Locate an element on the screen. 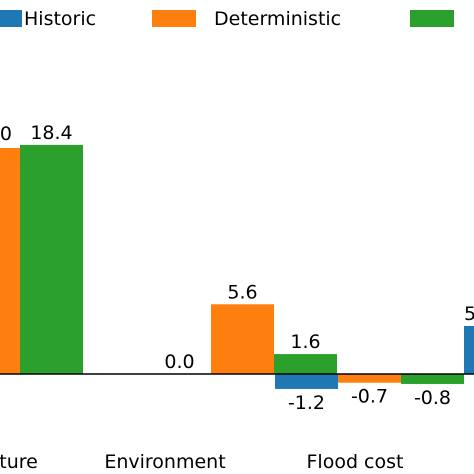 The width and height of the screenshot is (474, 474). tick-label-environment: Environment is located at coordinates (164, 462).